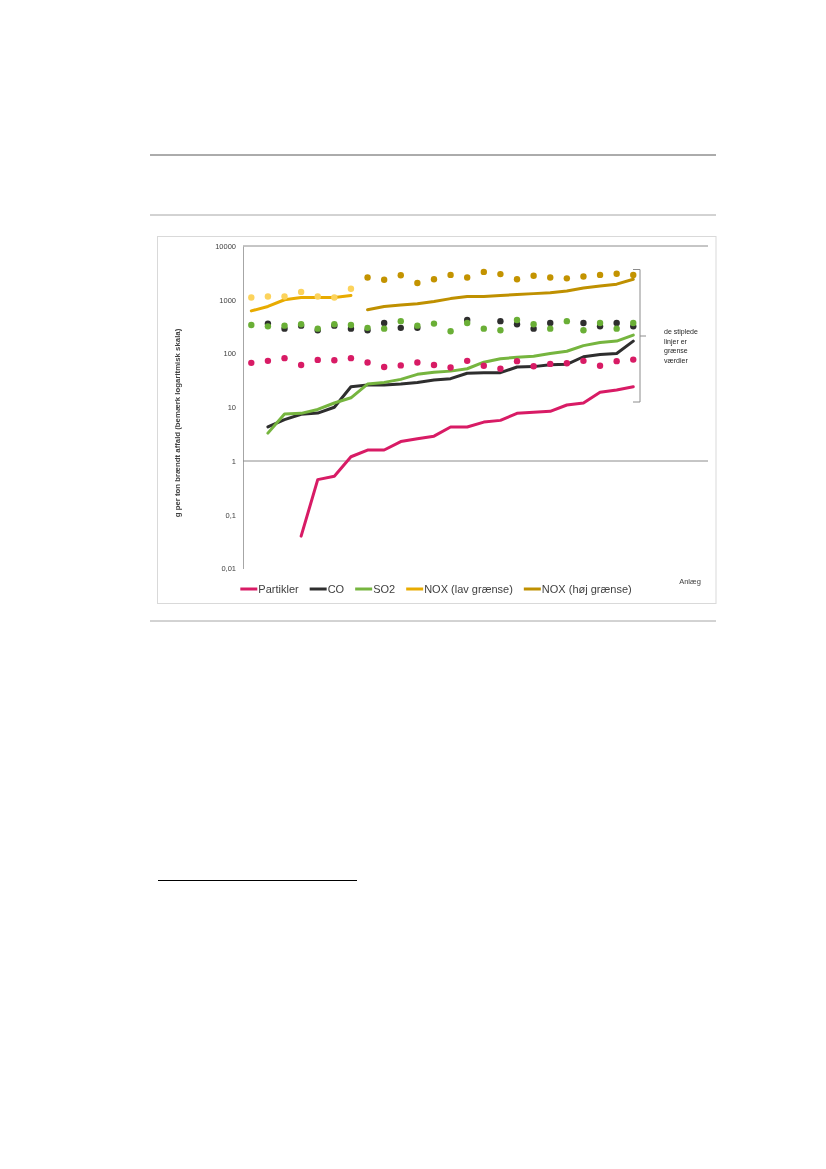  Describe the element at coordinates (384, 589) in the screenshot. I see `legend-label: SO2` at that location.